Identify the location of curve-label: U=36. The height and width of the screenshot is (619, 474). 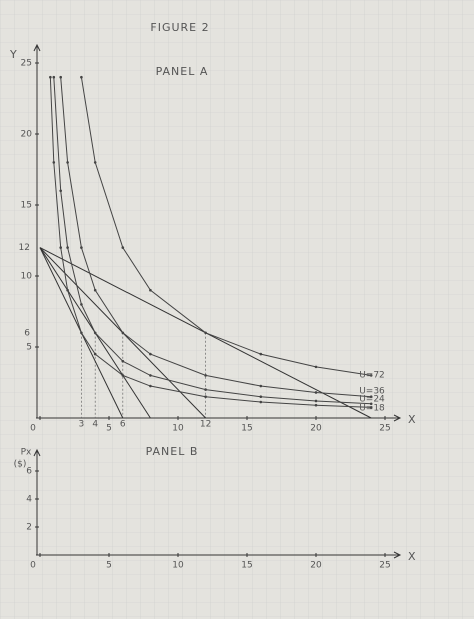
(372, 392).